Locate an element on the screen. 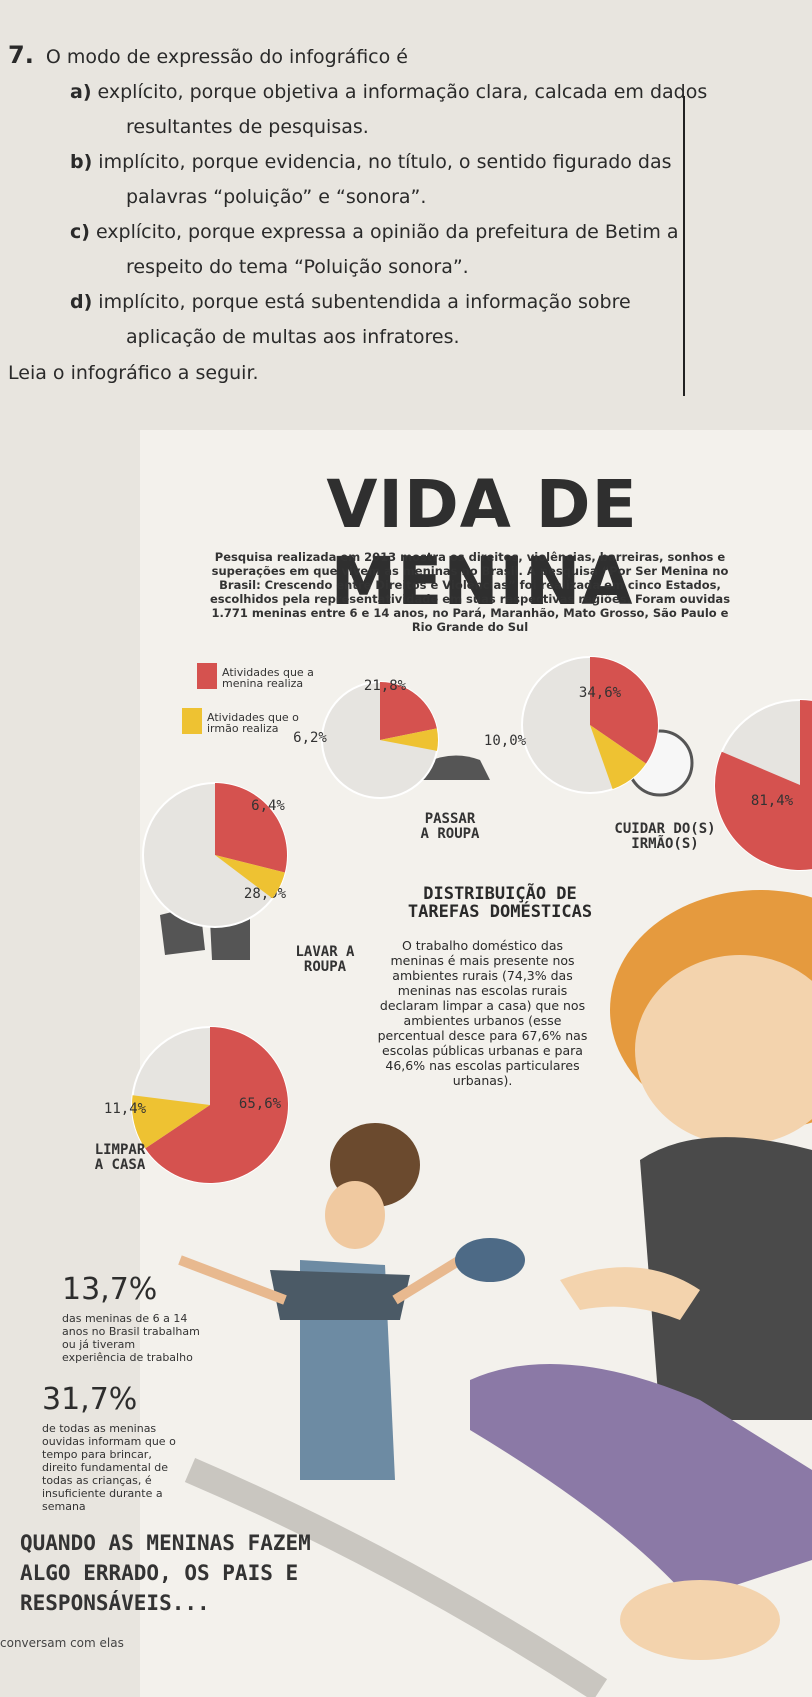 Image resolution: width=812 pixels, height=1697 pixels. stem-line: 7. O modo de expressão do infográfico é is located at coordinates (358, 56).